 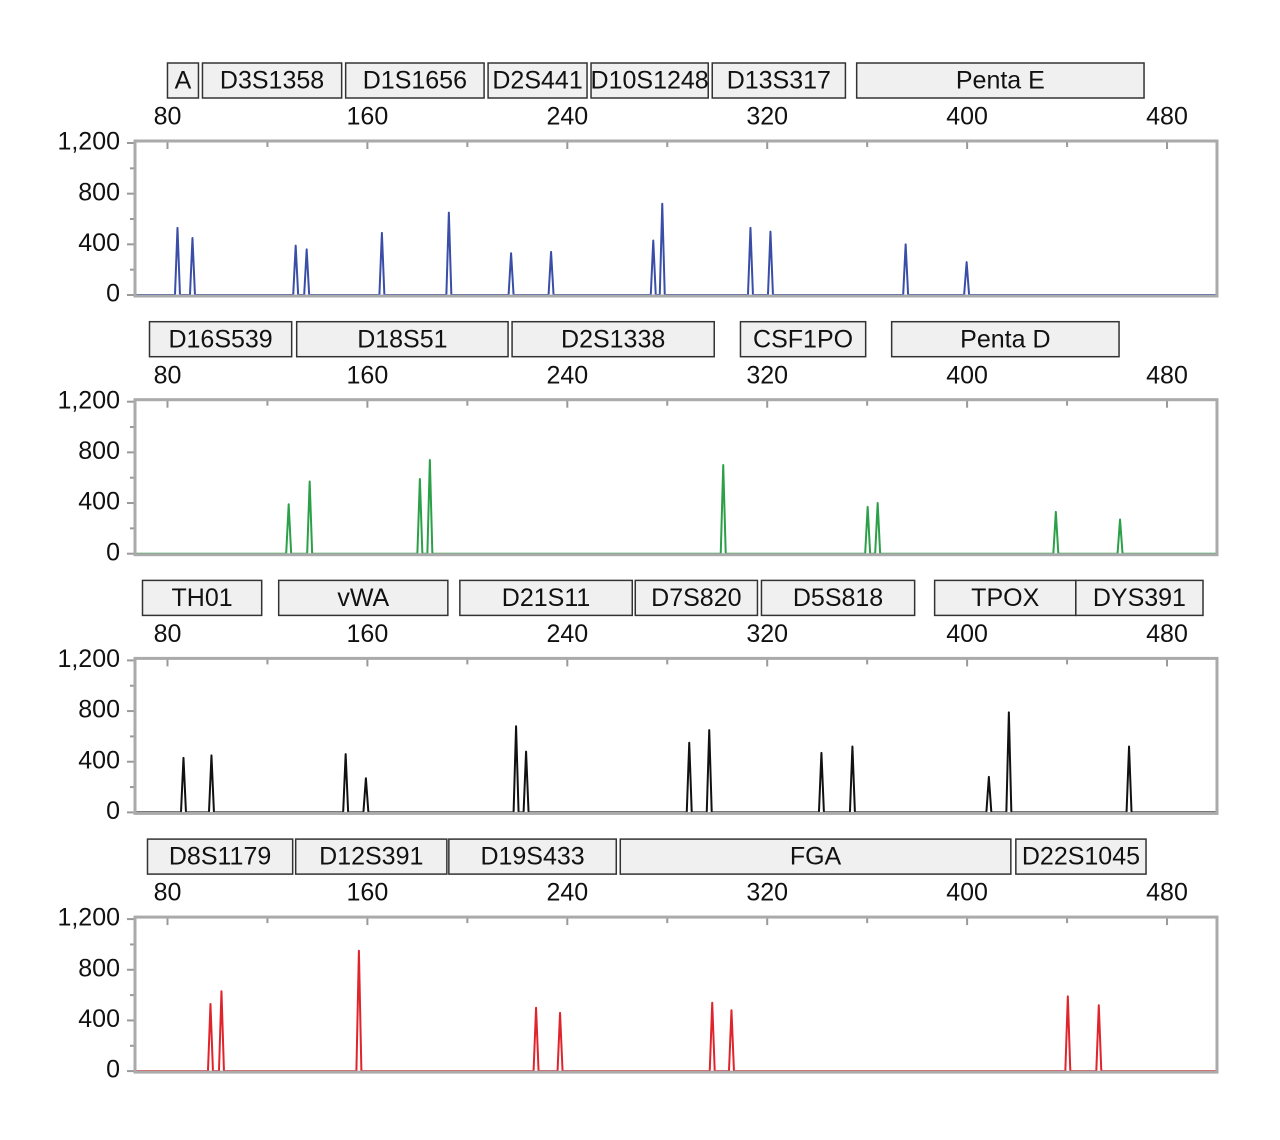 I want to click on marker-label: Penta D, so click(x=1005, y=339).